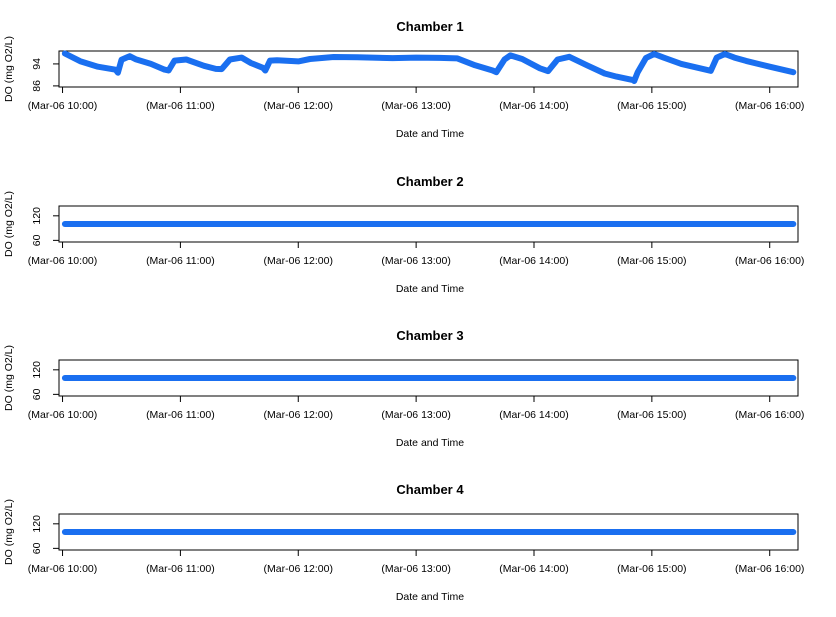 The image size is (836, 617). I want to click on series-line, so click(429, 67).